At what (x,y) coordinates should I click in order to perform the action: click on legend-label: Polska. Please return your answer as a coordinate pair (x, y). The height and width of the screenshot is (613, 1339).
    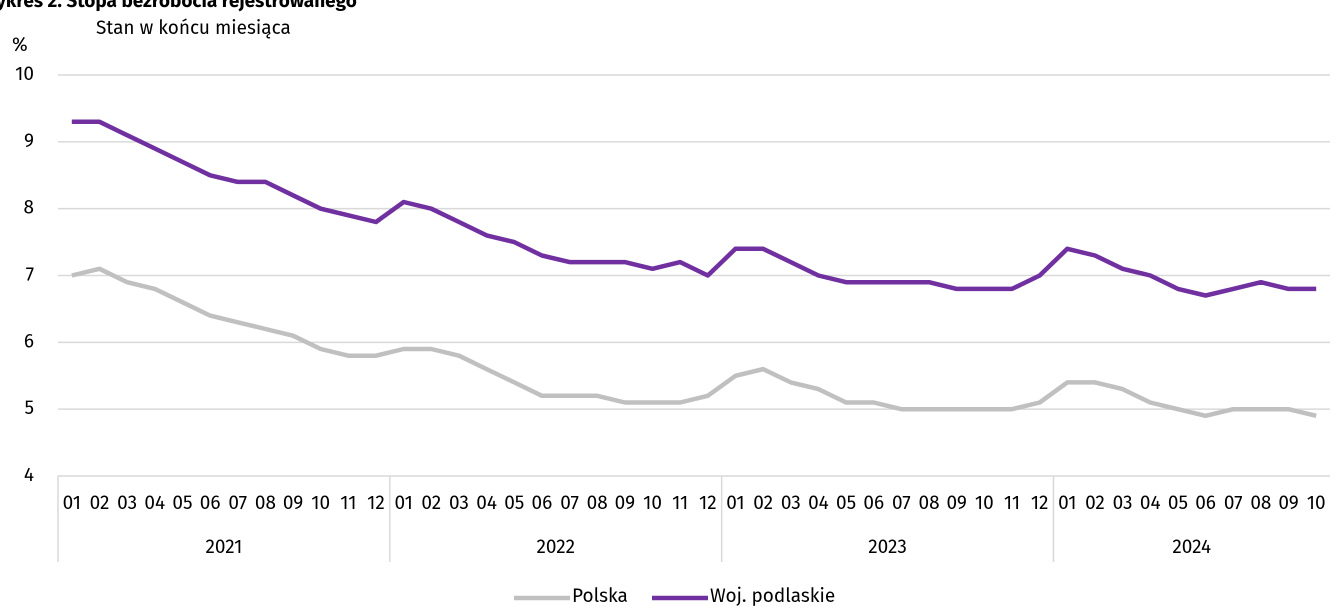
    Looking at the image, I should click on (600, 596).